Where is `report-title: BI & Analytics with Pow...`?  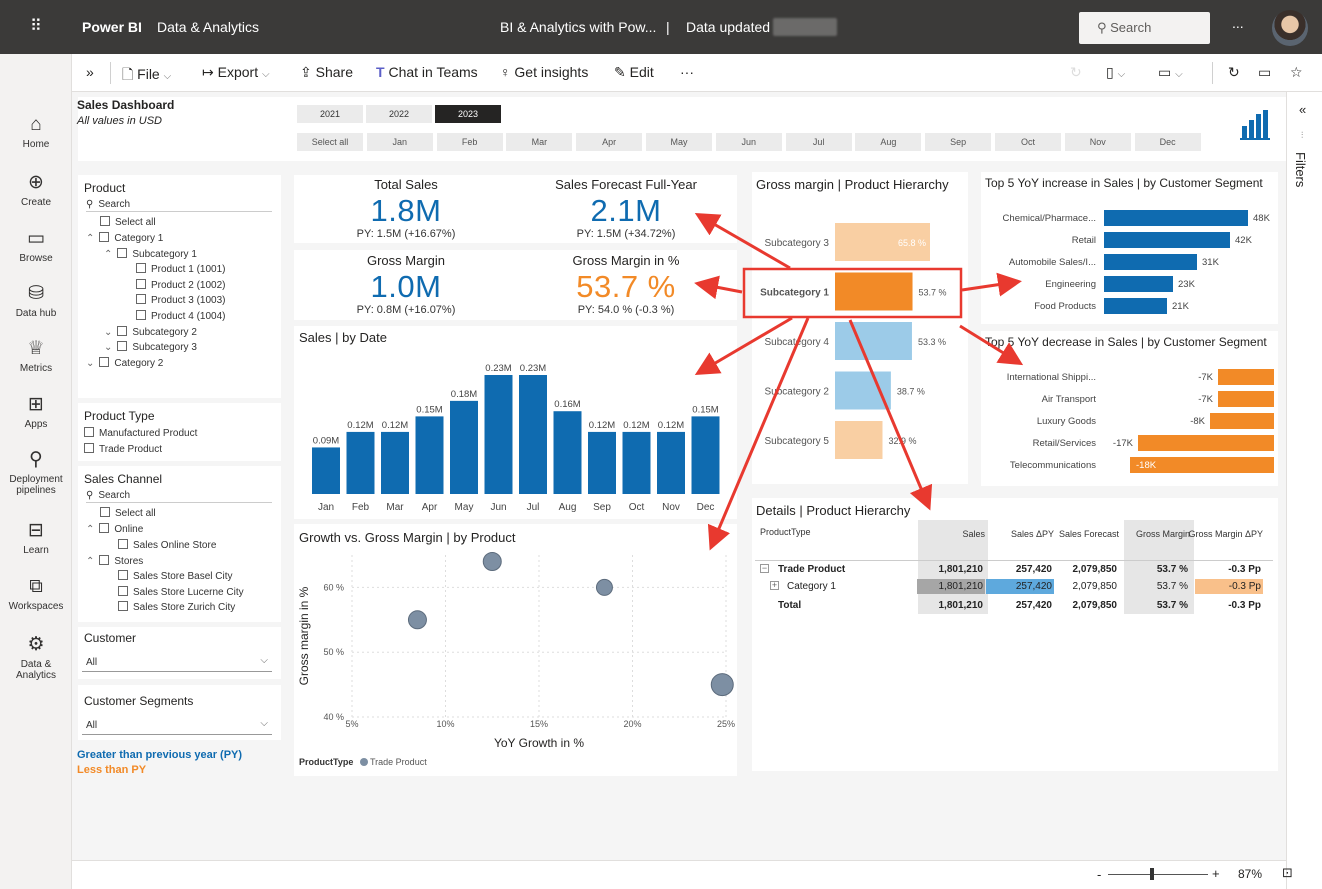 report-title: BI & Analytics with Pow... is located at coordinates (578, 27).